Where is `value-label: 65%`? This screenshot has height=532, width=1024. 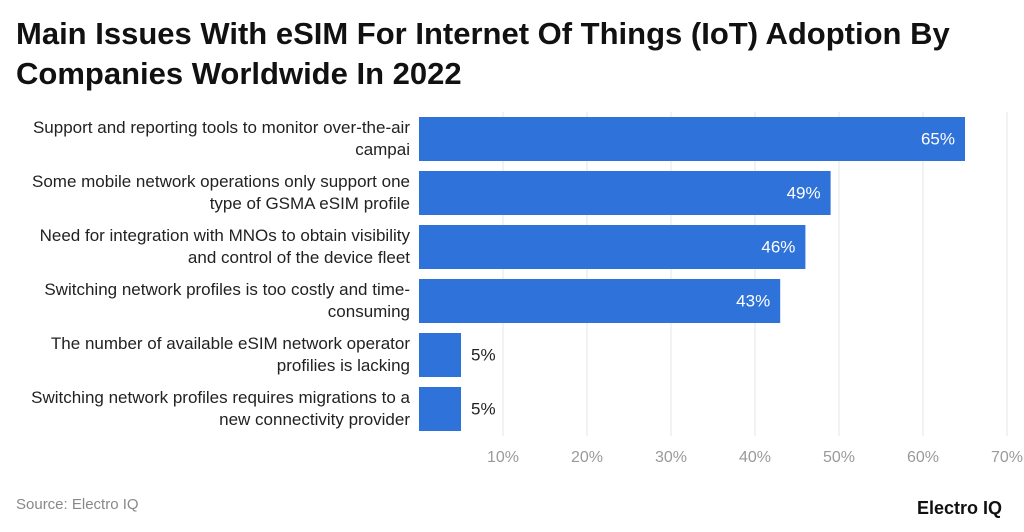
value-label: 65% is located at coordinates (938, 138).